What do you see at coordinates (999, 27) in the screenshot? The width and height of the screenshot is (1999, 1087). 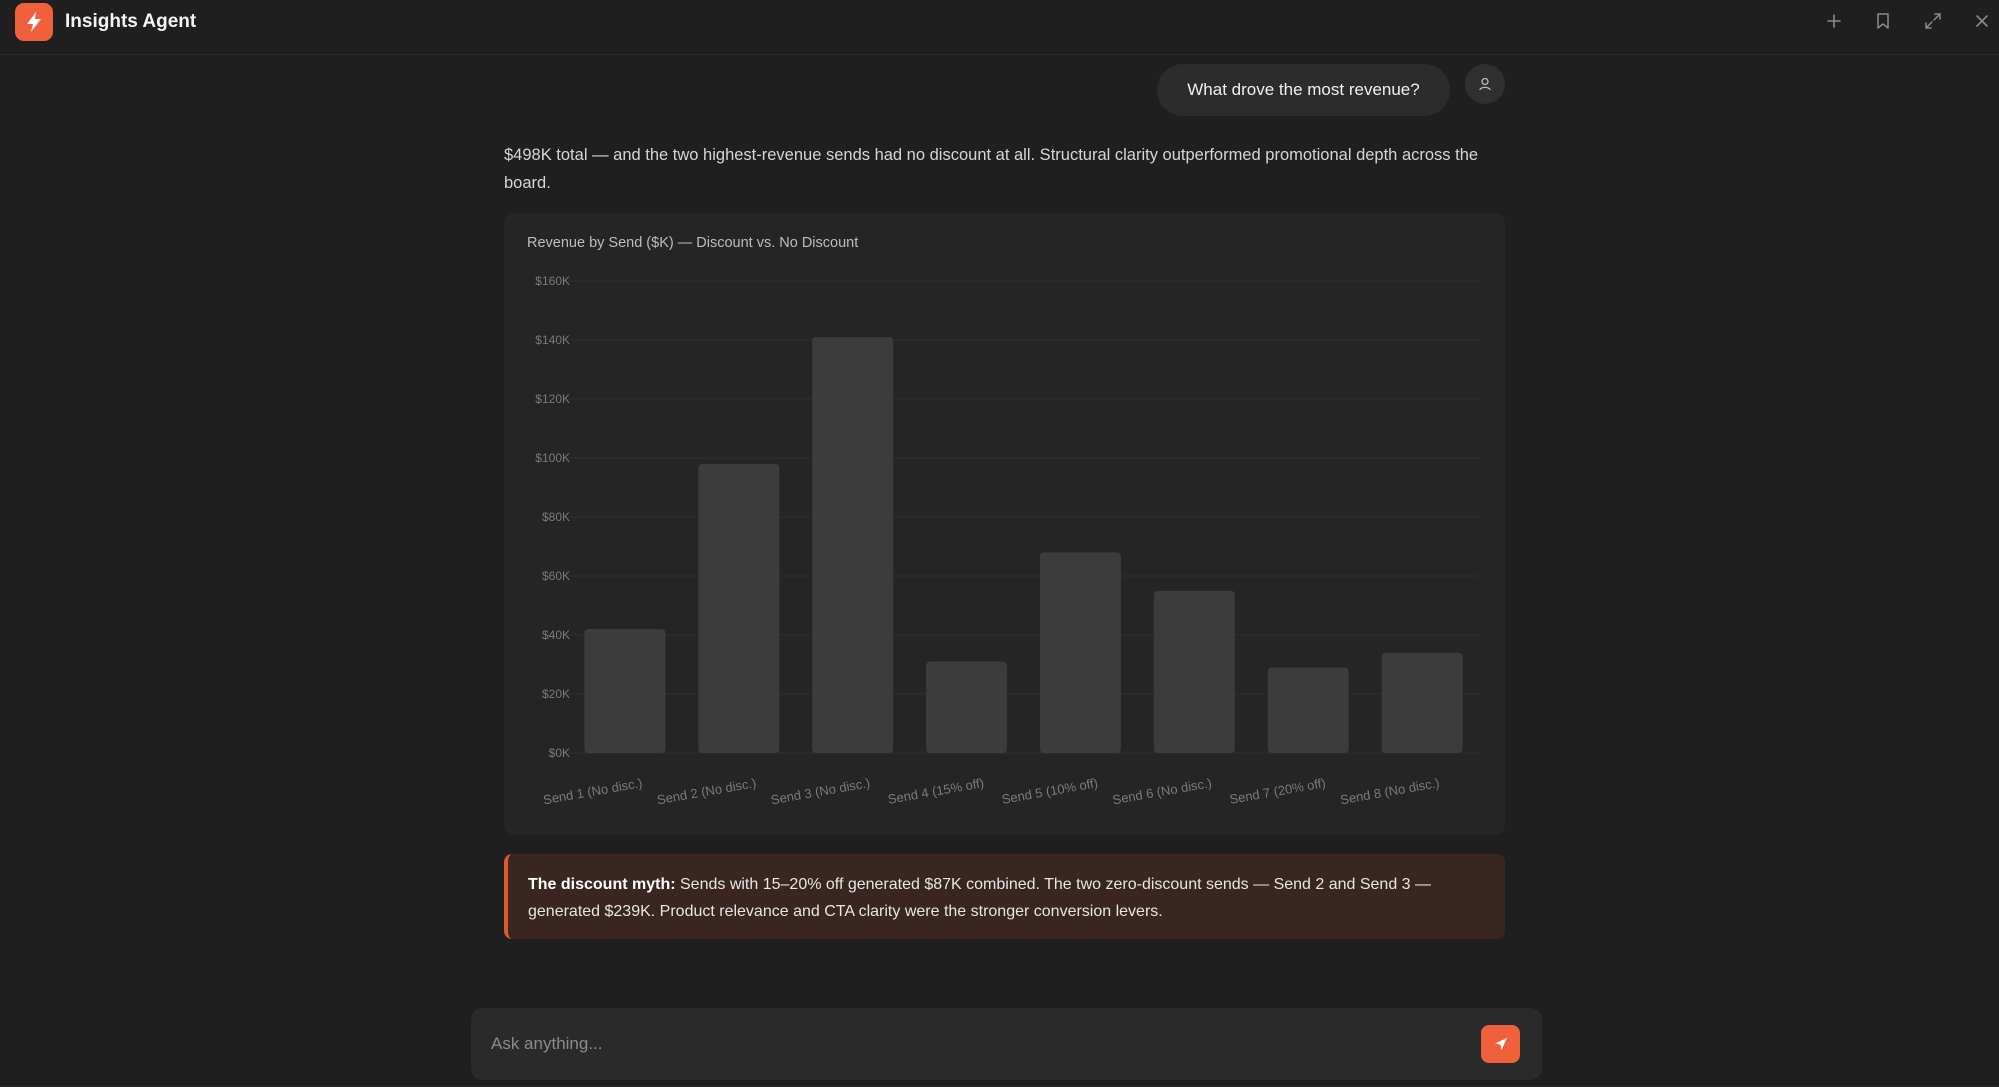 I see `app-header: Insights Agent` at bounding box center [999, 27].